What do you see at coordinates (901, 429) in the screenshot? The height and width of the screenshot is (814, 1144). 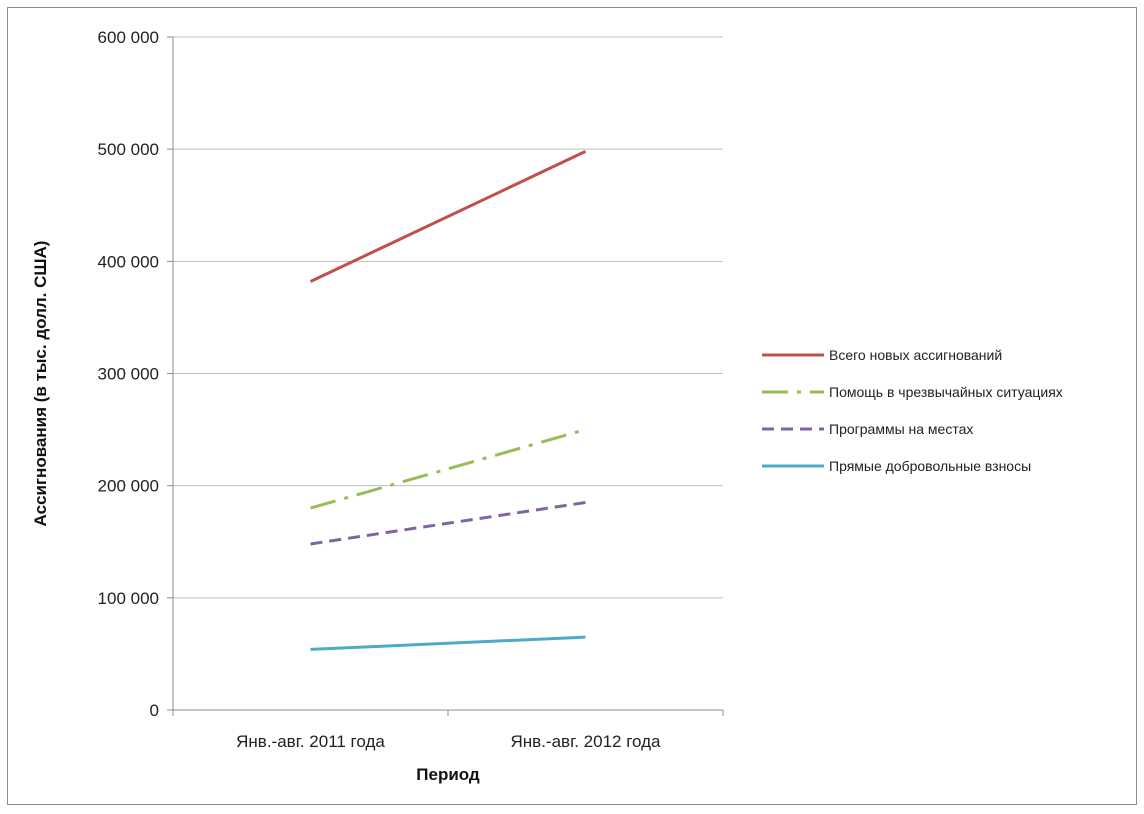 I see `legend-label: Программы на местах` at bounding box center [901, 429].